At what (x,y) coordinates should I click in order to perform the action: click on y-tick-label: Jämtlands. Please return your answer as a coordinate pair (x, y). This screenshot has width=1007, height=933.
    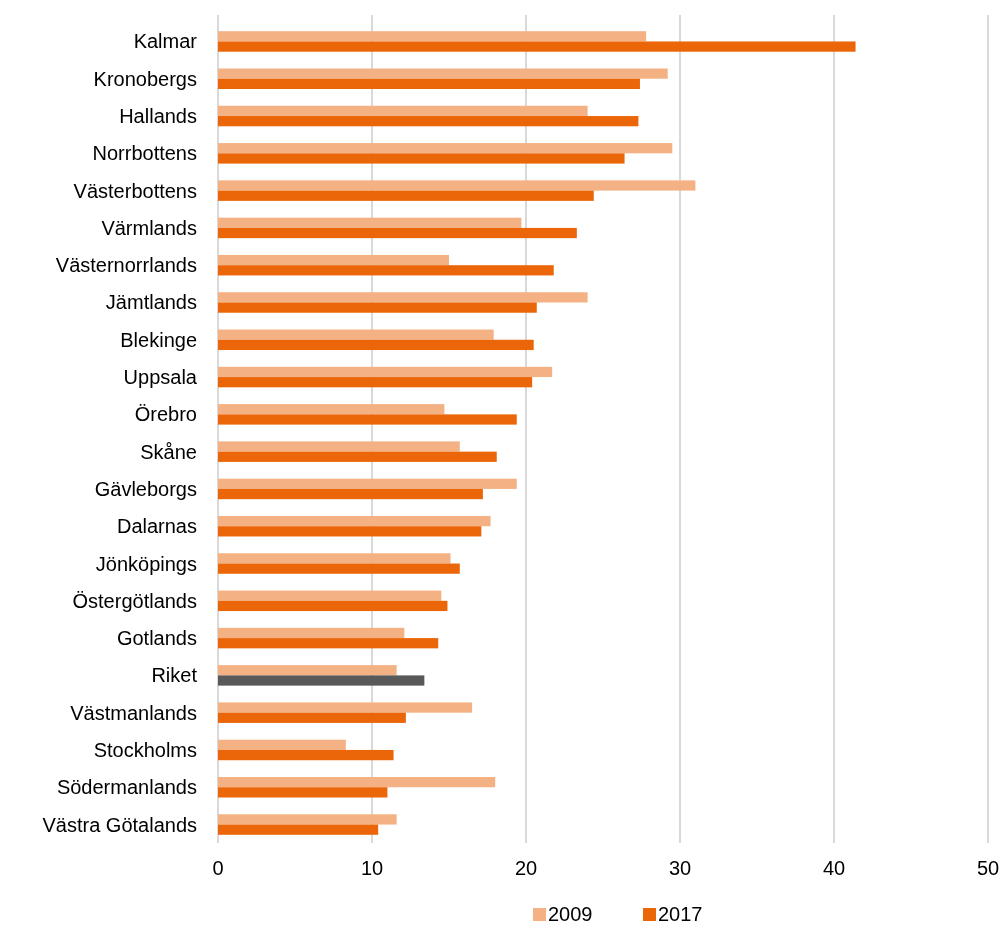
    Looking at the image, I should click on (151, 302).